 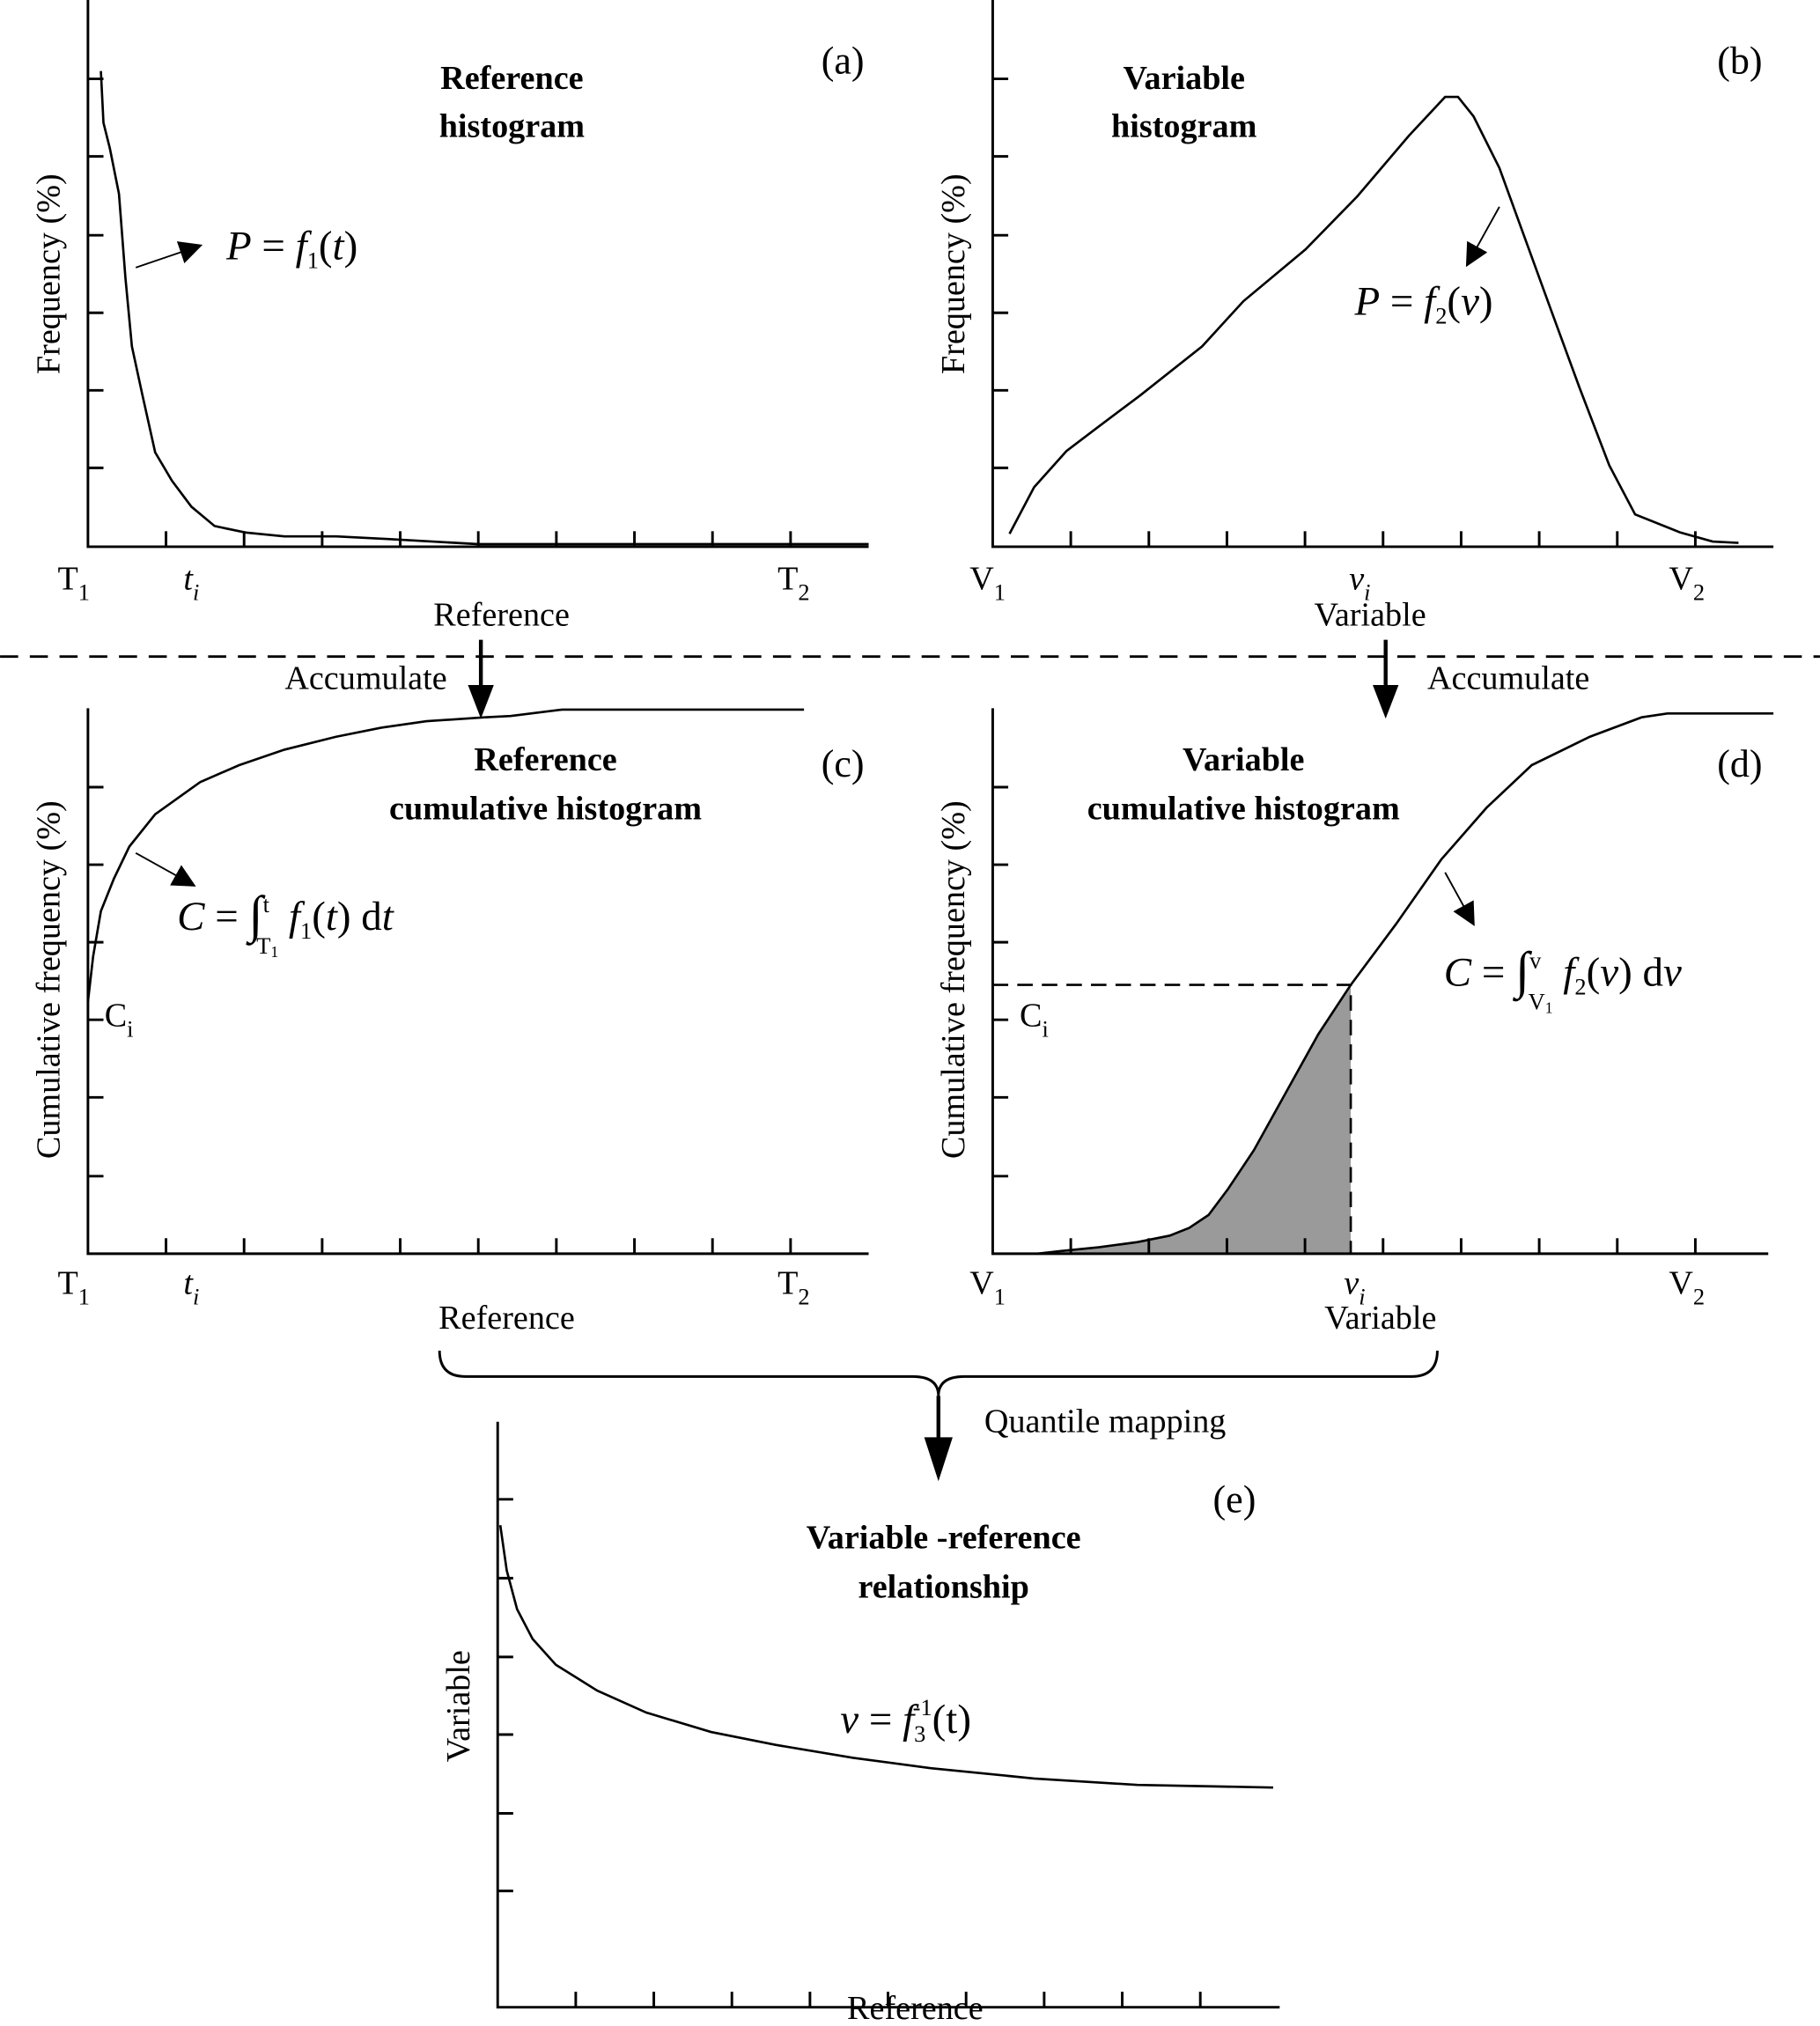 I want to click on panel-title: Variable -reference, so click(x=944, y=1538).